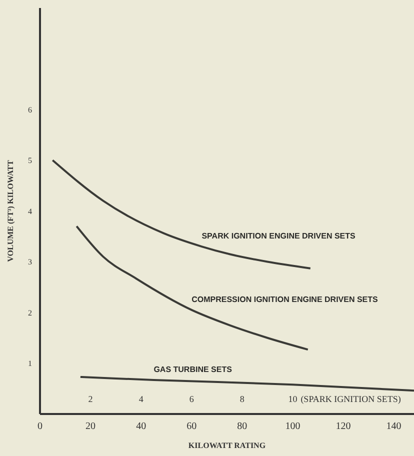 The height and width of the screenshot is (456, 414). Describe the element at coordinates (227, 445) in the screenshot. I see `x-axis-title: KILOWATT RATING` at that location.